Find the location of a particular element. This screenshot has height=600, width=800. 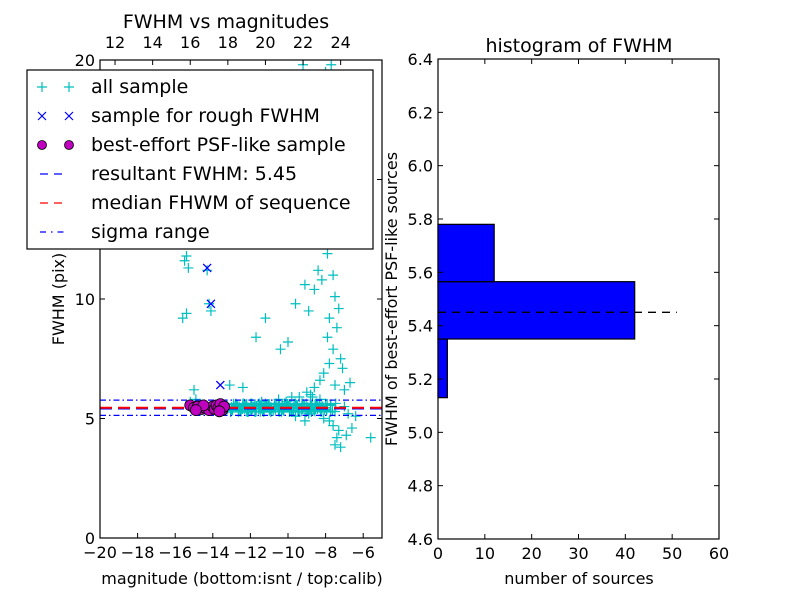

top-x-tick-label: 18 is located at coordinates (228, 42).